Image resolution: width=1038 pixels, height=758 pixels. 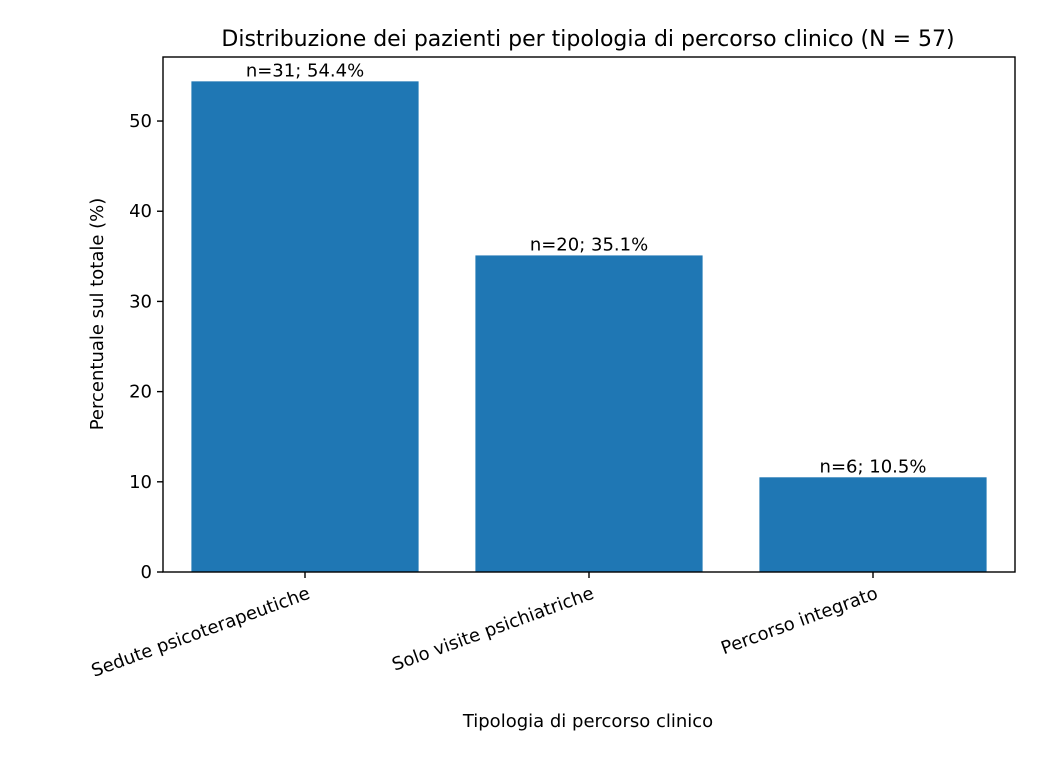 What do you see at coordinates (140, 301) in the screenshot?
I see `y-tick-label-30: 30` at bounding box center [140, 301].